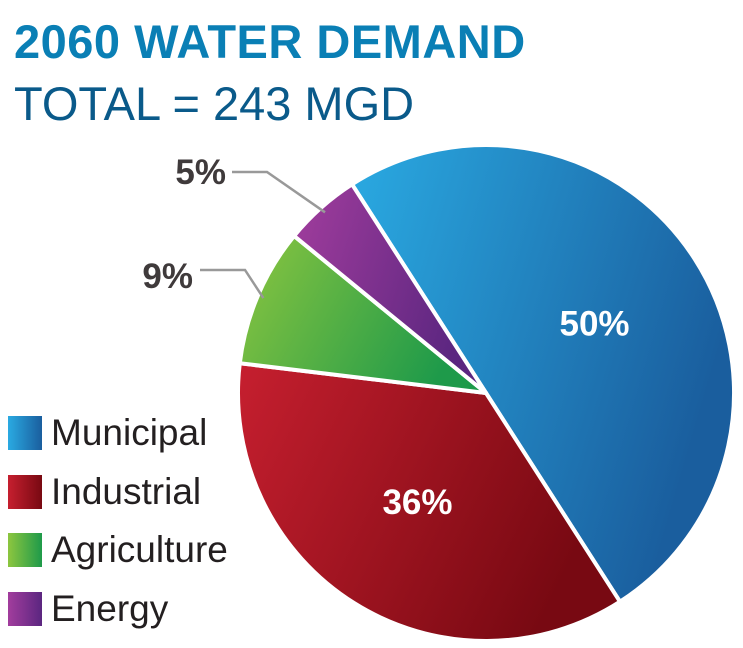 This screenshot has height=648, width=743. I want to click on legend-item: Agriculture, so click(118, 550).